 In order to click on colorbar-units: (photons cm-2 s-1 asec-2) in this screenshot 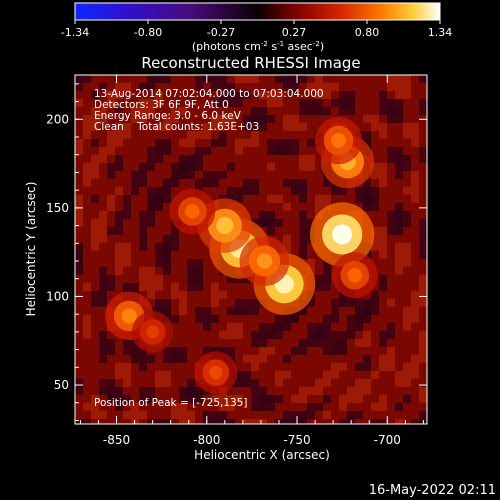, I will do `click(258, 46)`.